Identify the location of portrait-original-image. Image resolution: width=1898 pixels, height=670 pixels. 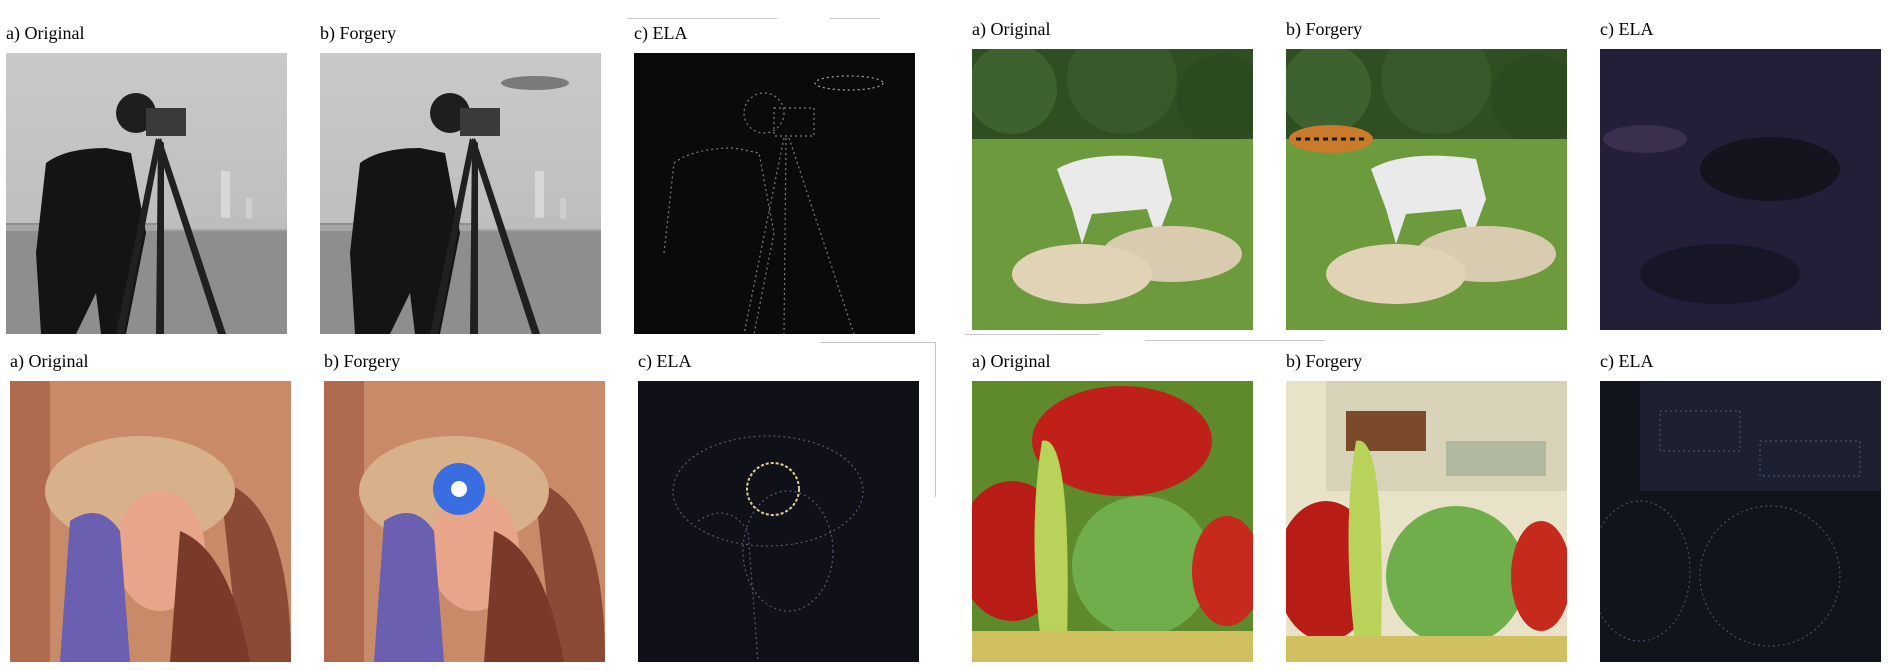
(150, 521).